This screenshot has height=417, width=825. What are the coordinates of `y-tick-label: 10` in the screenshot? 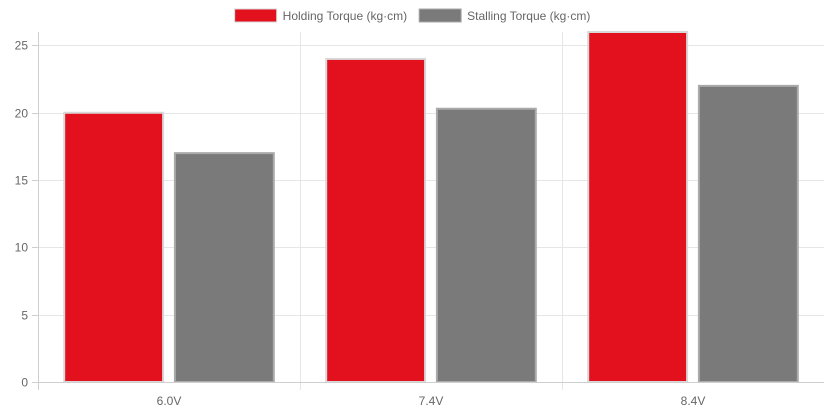 It's located at (22, 248).